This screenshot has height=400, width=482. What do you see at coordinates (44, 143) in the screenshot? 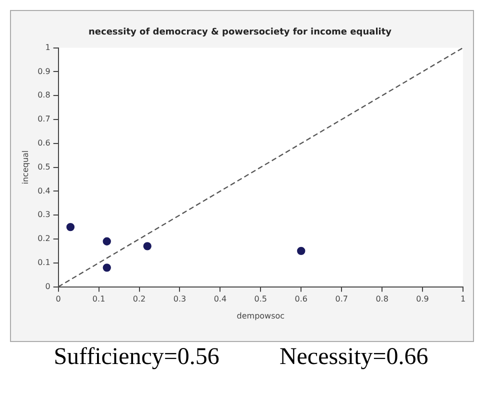
I see `y-tick-label: 0.6` at bounding box center [44, 143].